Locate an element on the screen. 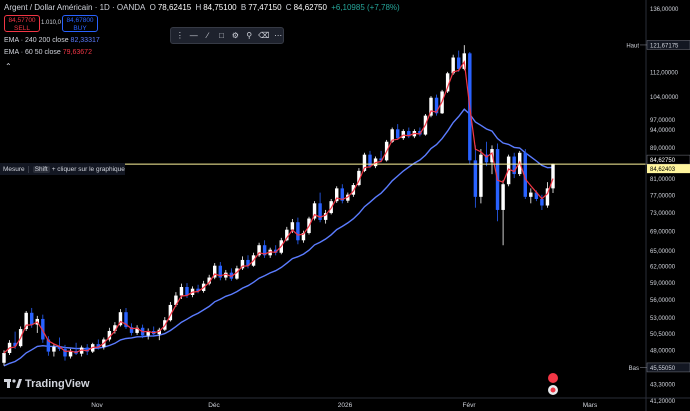 This screenshot has width=690, height=411. last-price-tag is located at coordinates (668, 159).